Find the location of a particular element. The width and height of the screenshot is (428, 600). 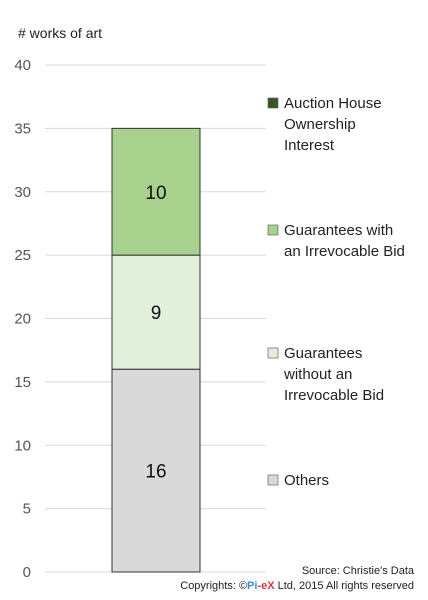

legend-label-1-1: an Irrevocable Bid is located at coordinates (344, 251).